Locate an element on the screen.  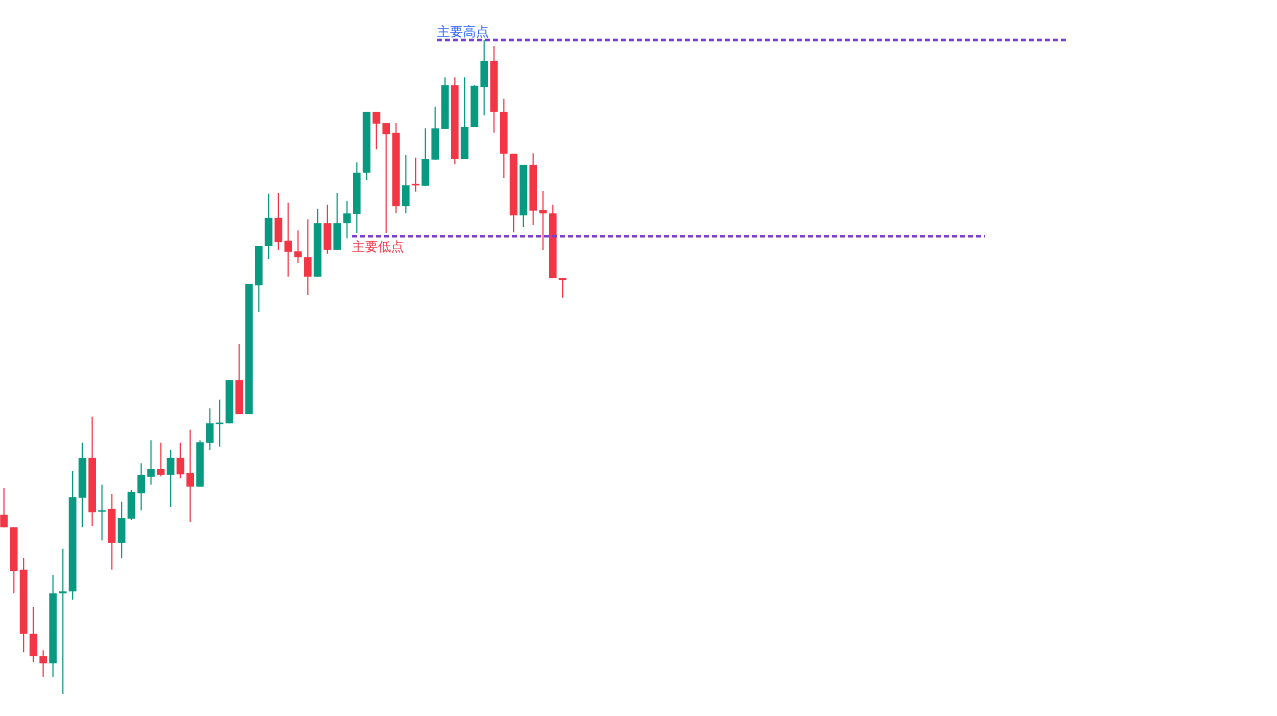
ref-line-label: 主要低点 is located at coordinates (378, 247).